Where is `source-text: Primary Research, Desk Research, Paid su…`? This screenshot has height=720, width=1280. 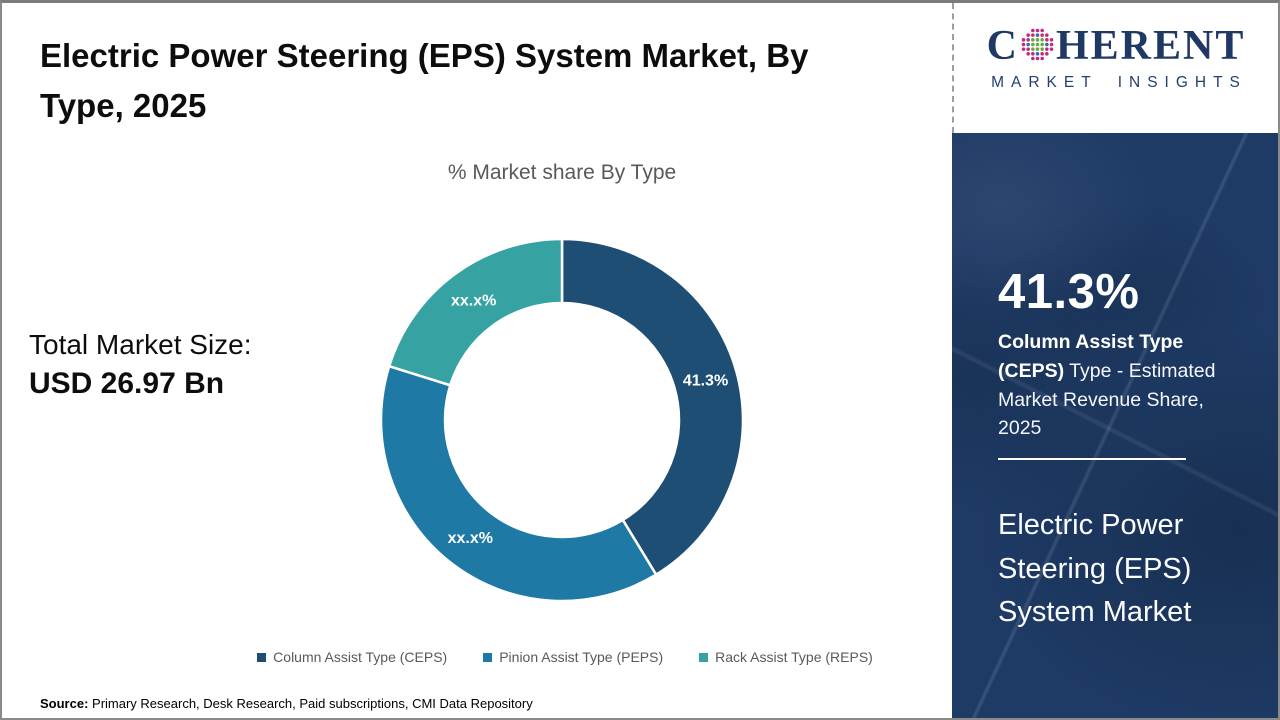 source-text: Primary Research, Desk Research, Paid su… is located at coordinates (310, 703).